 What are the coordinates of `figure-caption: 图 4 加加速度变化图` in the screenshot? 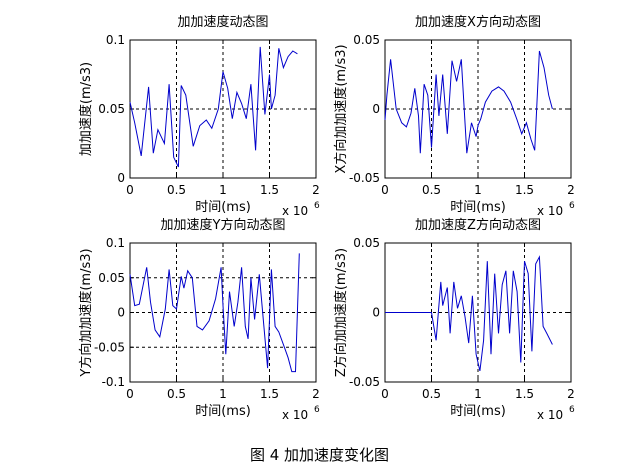 It's located at (319, 455).